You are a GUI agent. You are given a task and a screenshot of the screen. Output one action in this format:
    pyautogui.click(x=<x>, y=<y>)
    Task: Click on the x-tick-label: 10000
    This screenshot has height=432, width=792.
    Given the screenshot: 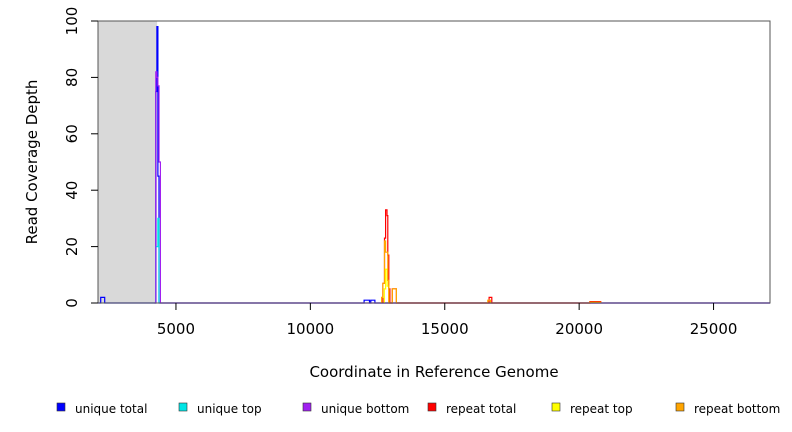 What is the action you would take?
    pyautogui.click(x=310, y=329)
    